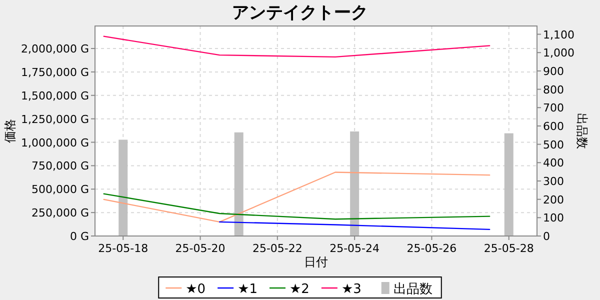 Image resolution: width=600 pixels, height=300 pixels. What do you see at coordinates (54, 95) in the screenshot?
I see `y-tick-label: 1,500,000 G` at bounding box center [54, 95].